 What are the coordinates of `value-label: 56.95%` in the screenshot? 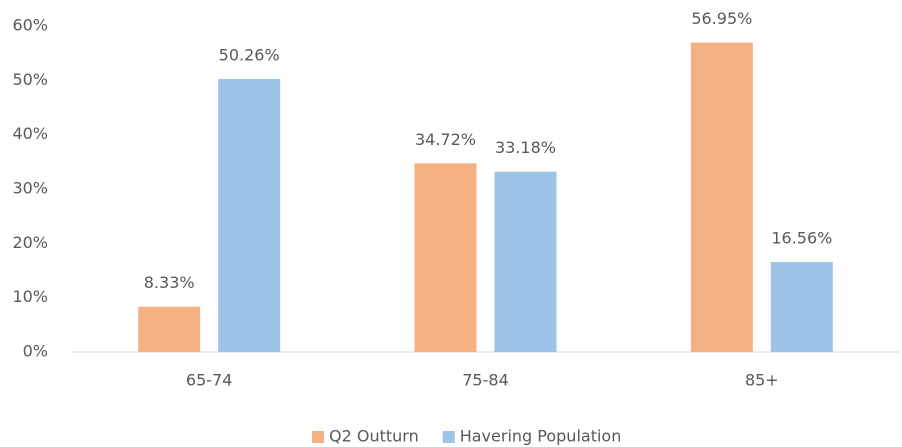 It's located at (721, 18).